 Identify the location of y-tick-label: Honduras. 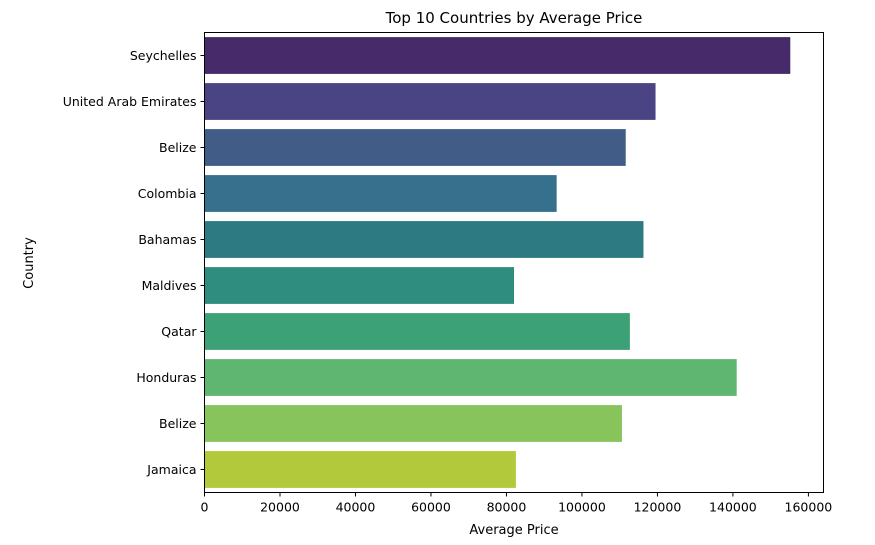
(166, 377).